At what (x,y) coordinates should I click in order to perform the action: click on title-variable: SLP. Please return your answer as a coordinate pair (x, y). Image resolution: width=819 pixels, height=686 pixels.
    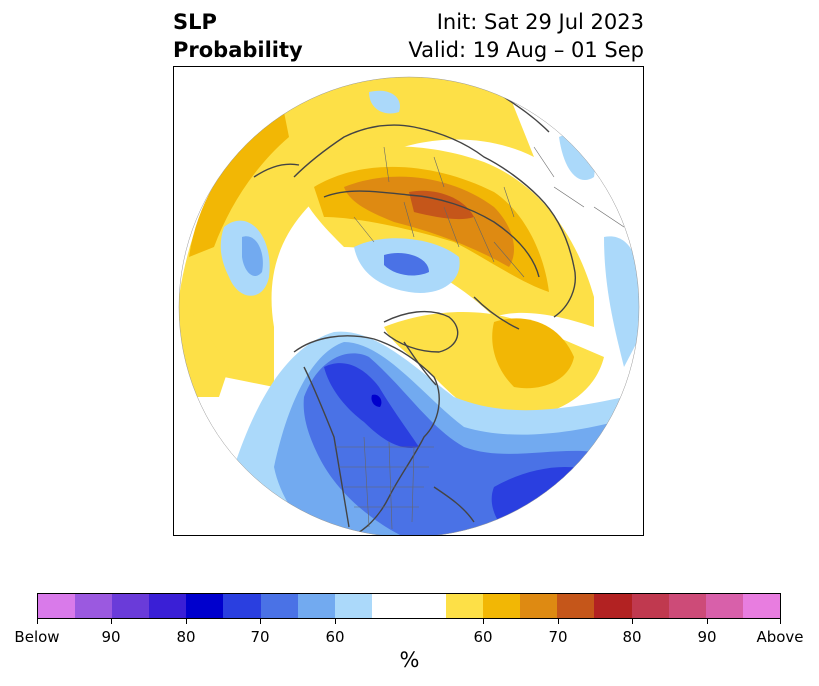
    Looking at the image, I should click on (195, 22).